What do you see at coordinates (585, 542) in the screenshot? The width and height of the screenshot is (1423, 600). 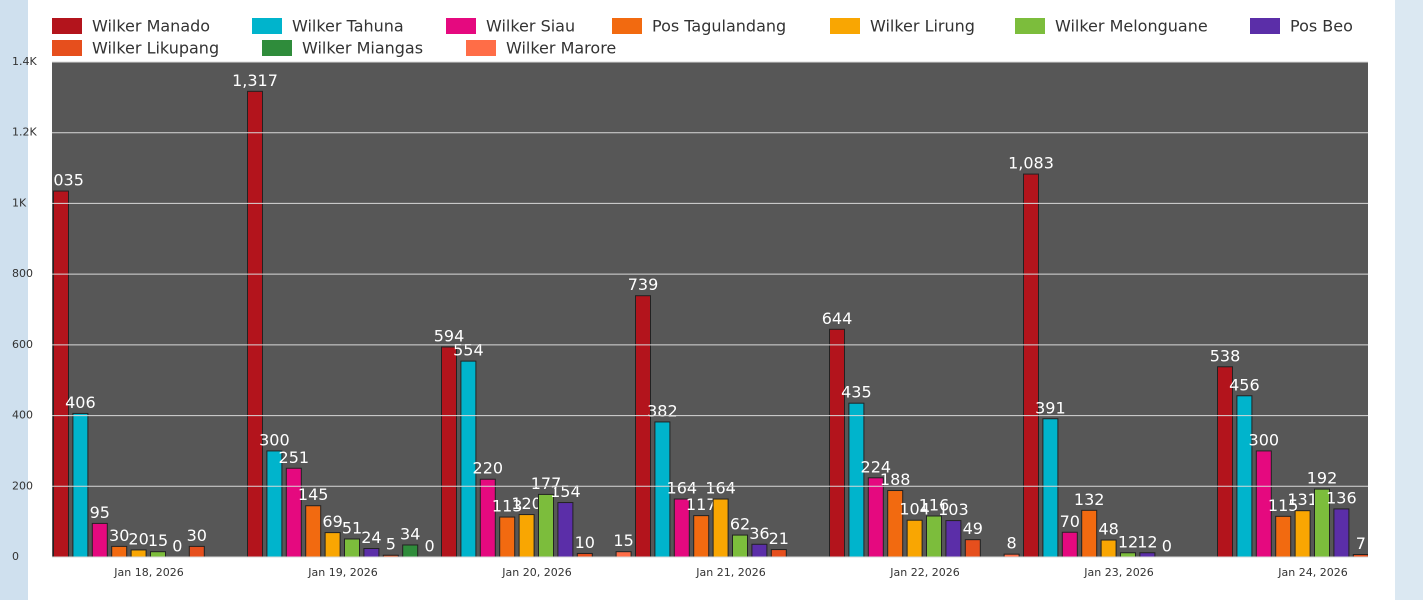 I see `data-label: 10` at bounding box center [585, 542].